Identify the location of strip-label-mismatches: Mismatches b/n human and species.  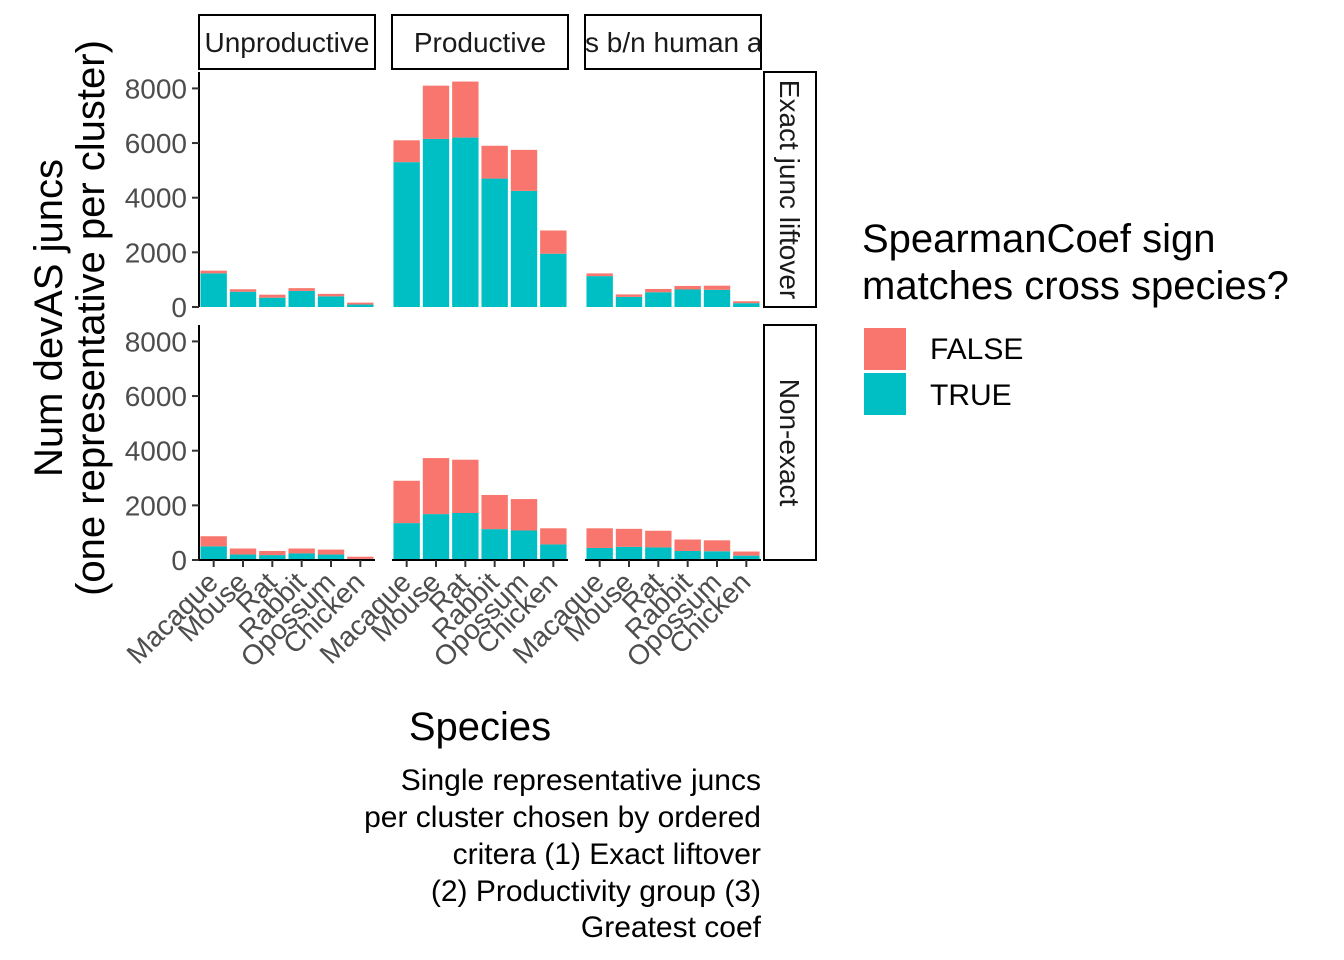
(673, 42).